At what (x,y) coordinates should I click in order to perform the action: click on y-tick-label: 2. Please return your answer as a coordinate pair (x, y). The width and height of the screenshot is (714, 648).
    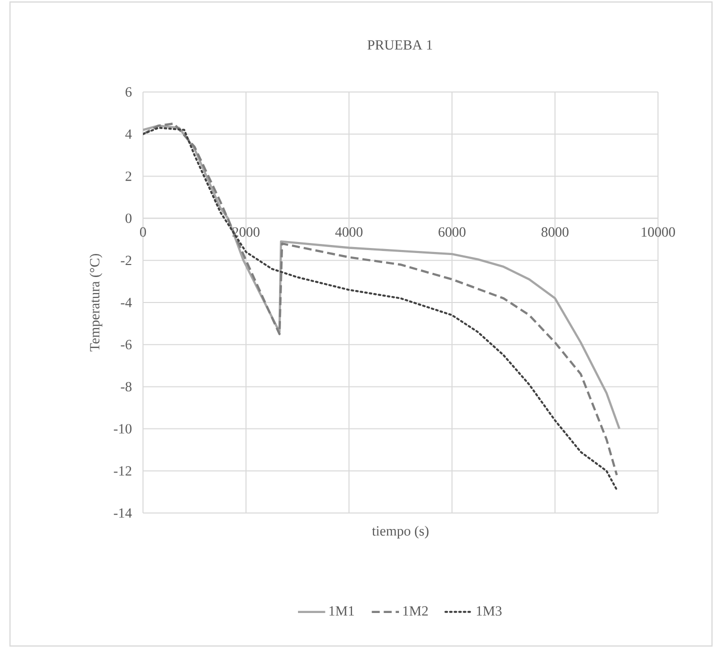
    Looking at the image, I should click on (129, 176).